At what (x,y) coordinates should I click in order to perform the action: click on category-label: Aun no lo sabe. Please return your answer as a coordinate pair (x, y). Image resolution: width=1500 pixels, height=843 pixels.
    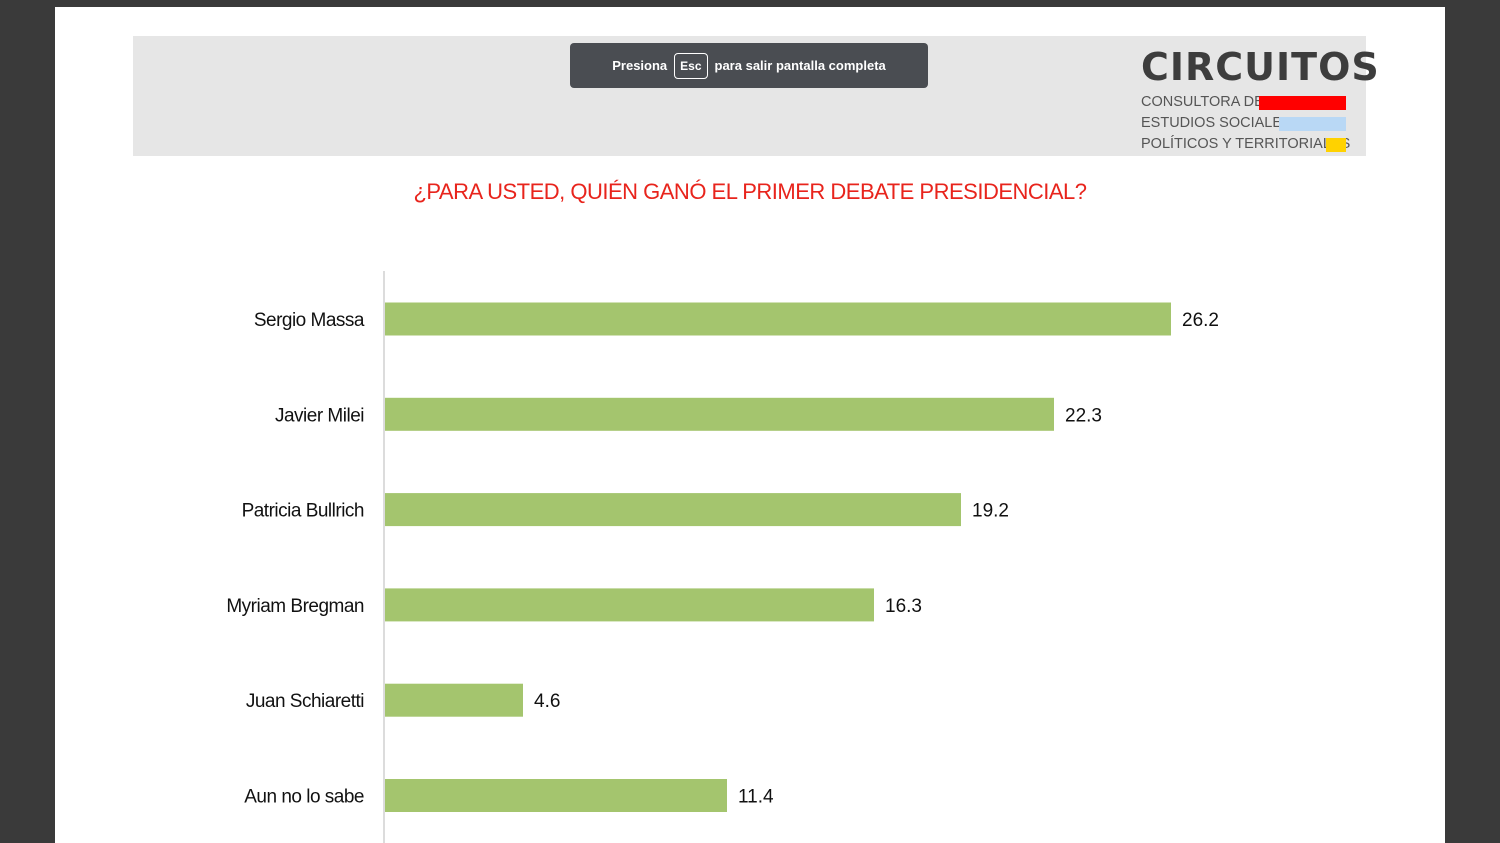
    Looking at the image, I should click on (304, 797).